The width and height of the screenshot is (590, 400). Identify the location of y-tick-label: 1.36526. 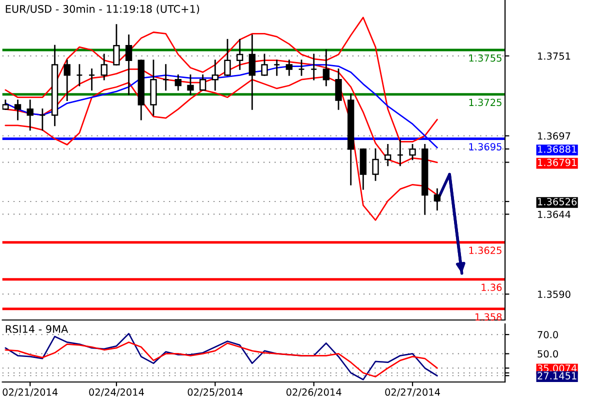
(557, 202).